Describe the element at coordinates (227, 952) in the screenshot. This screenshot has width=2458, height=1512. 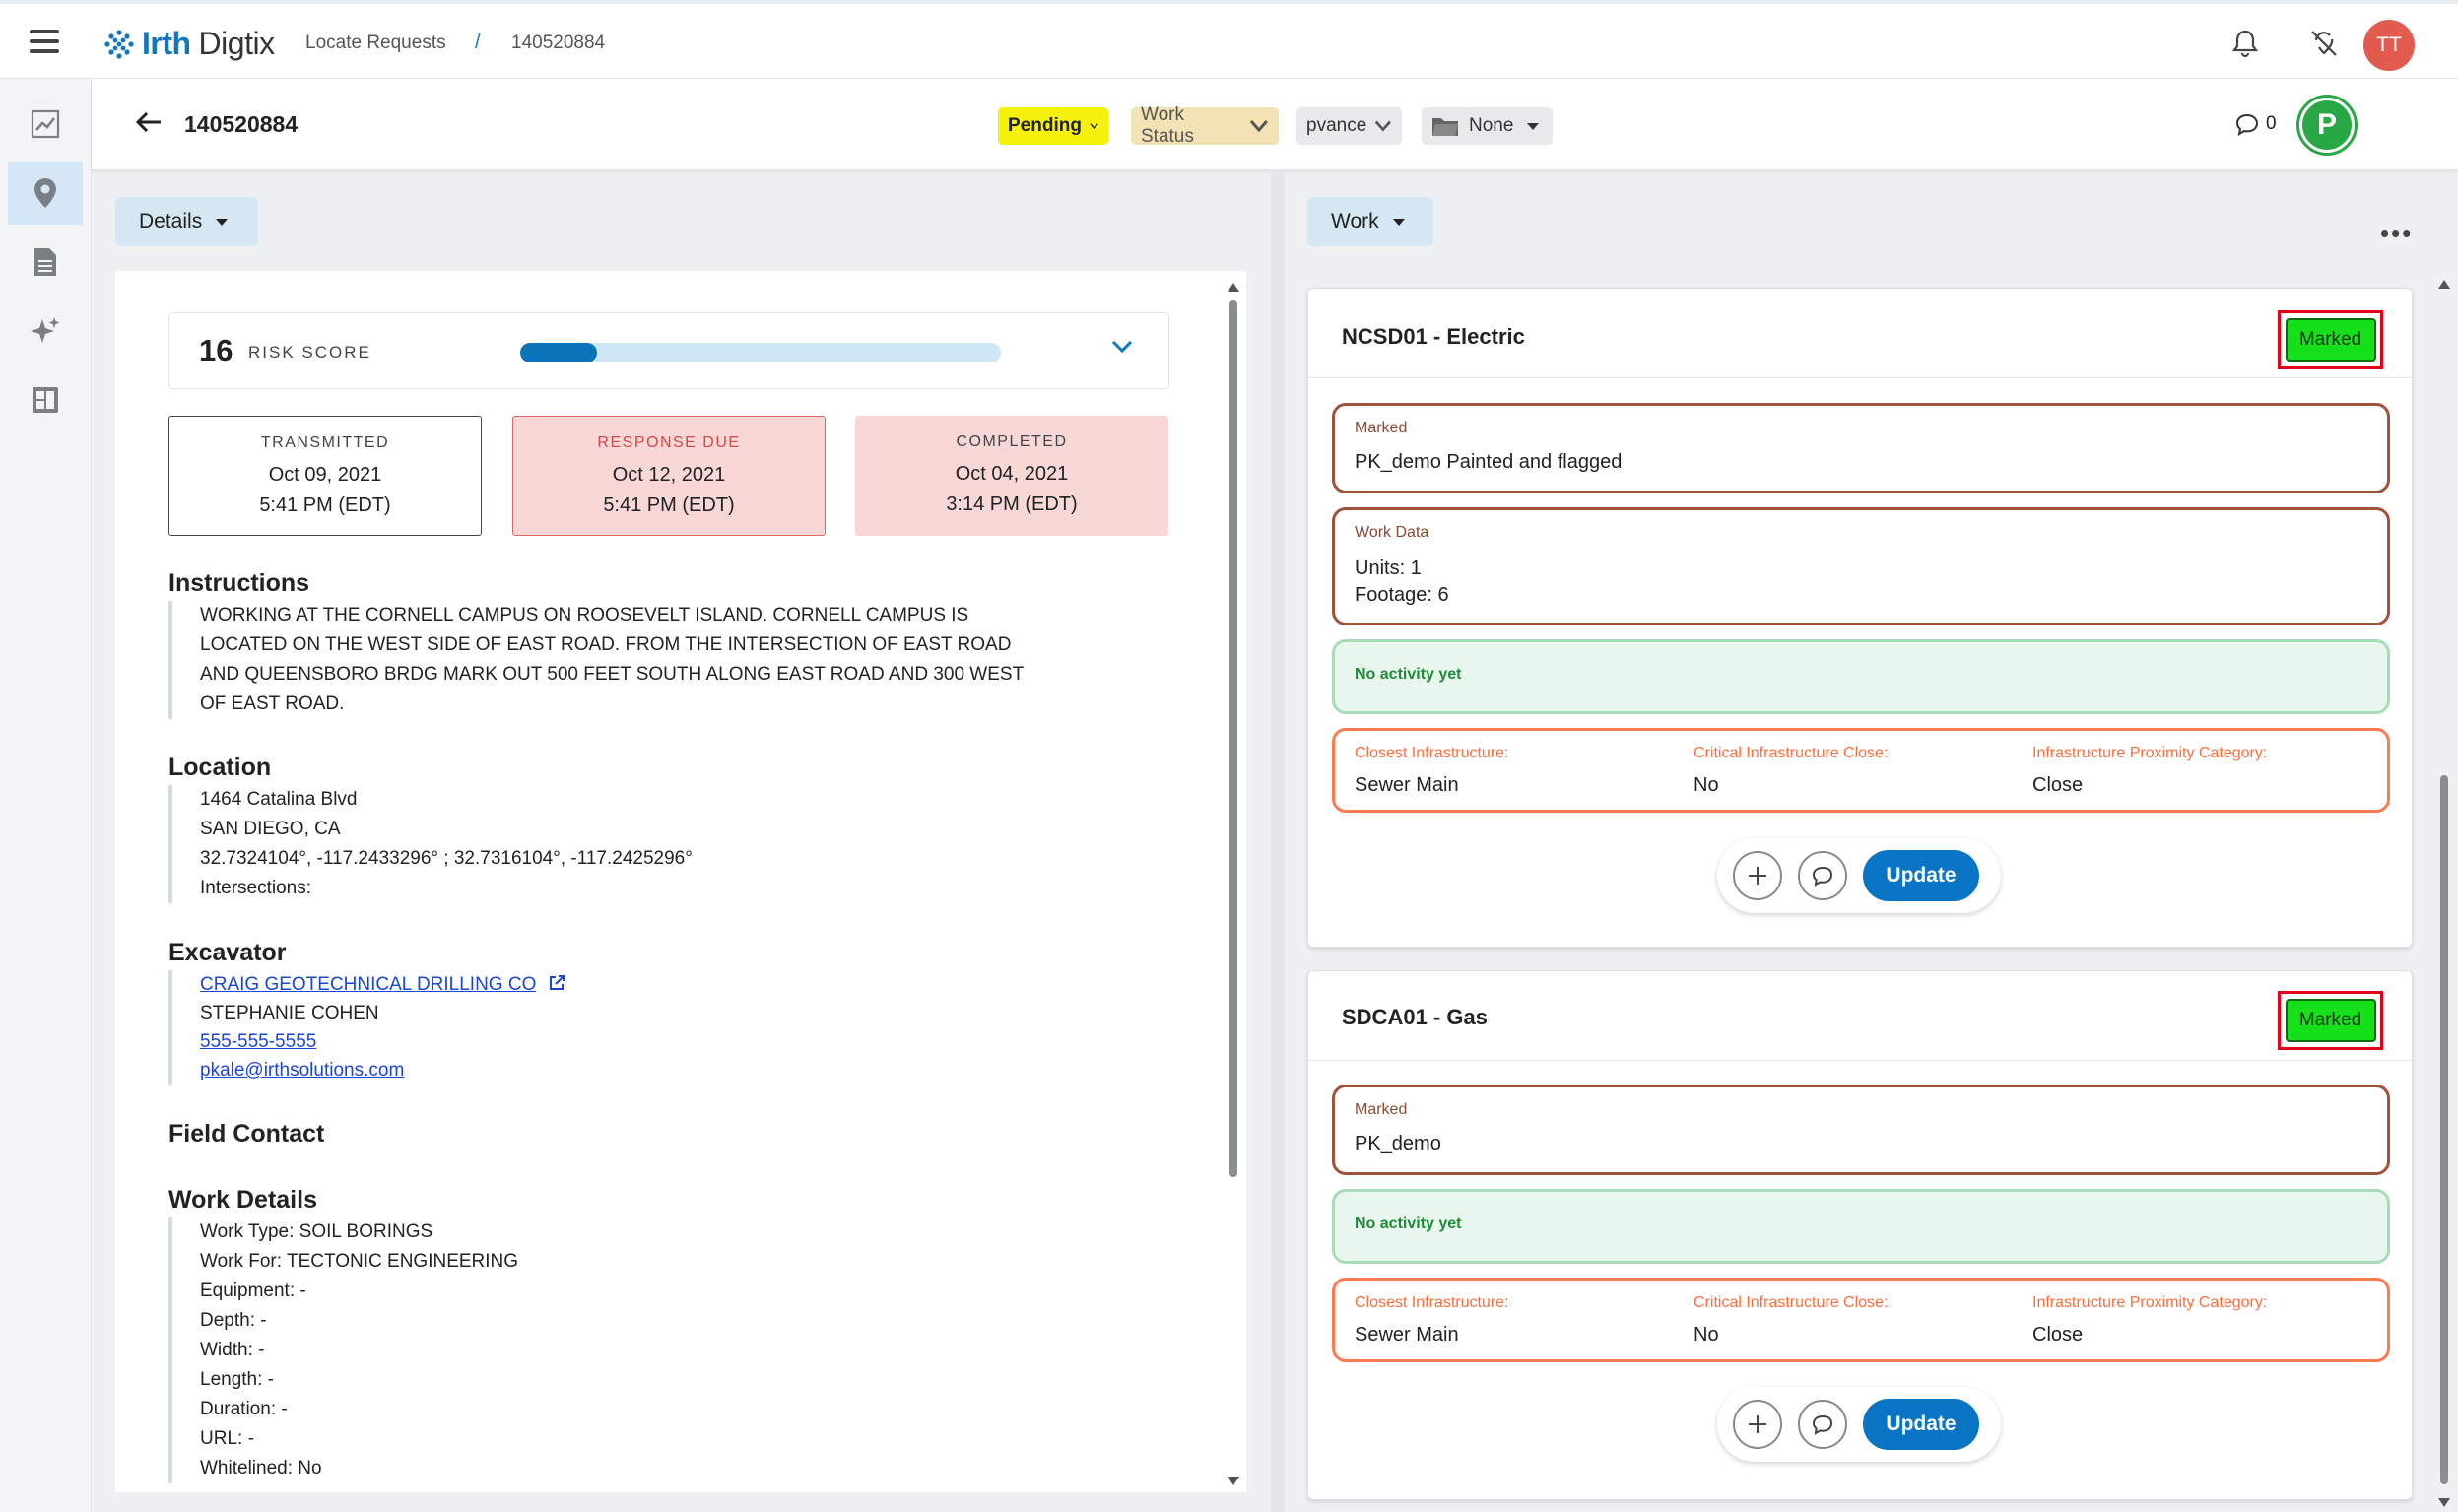
I see `excavator-heading: Excavator` at that location.